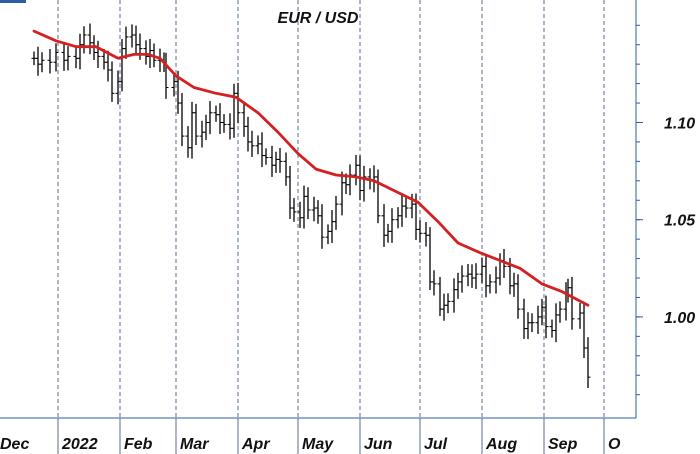 The height and width of the screenshot is (454, 700). What do you see at coordinates (378, 444) in the screenshot?
I see `x-tick-label: Jun` at bounding box center [378, 444].